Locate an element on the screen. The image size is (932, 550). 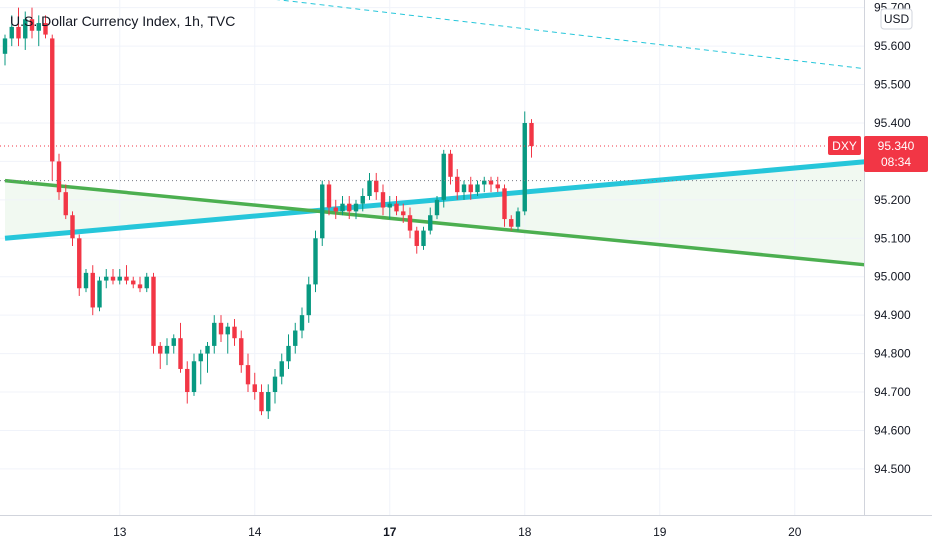
price-tick-label: 94.500 is located at coordinates (892, 469).